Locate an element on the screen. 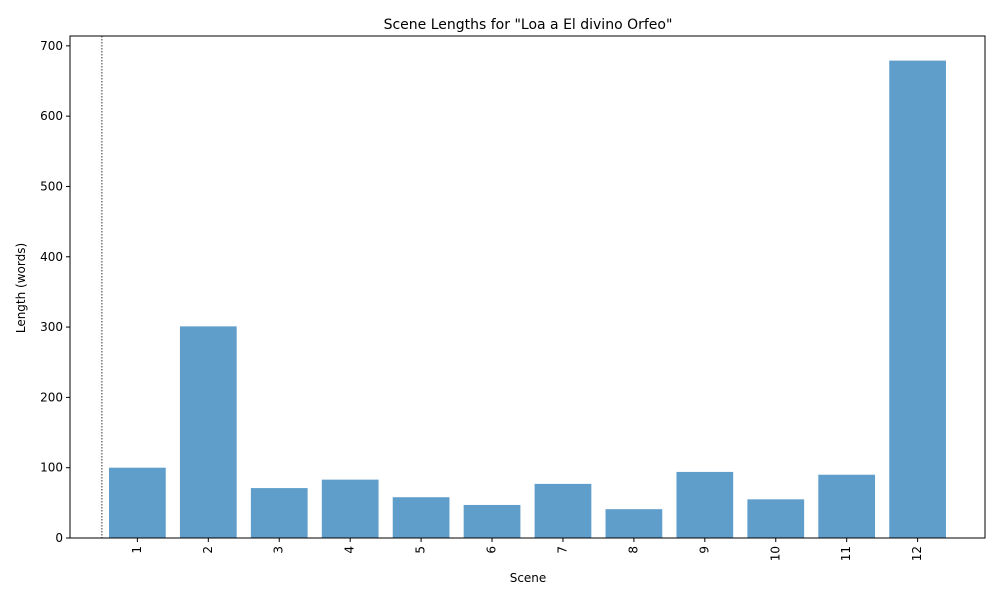 The image size is (1000, 600). y-tick-label: 300 is located at coordinates (51, 327).